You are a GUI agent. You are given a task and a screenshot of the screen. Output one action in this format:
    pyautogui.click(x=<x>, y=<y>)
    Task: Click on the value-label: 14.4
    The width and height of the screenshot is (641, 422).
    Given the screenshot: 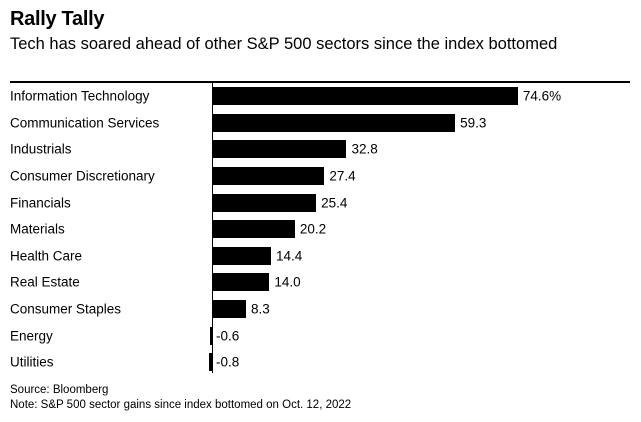 What is the action you would take?
    pyautogui.click(x=289, y=256)
    